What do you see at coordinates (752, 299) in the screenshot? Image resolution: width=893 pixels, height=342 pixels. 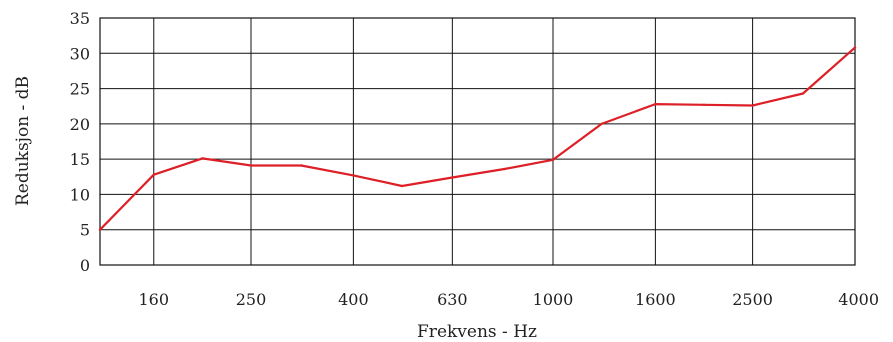 I see `x-tick-label: 2500` at bounding box center [752, 299].